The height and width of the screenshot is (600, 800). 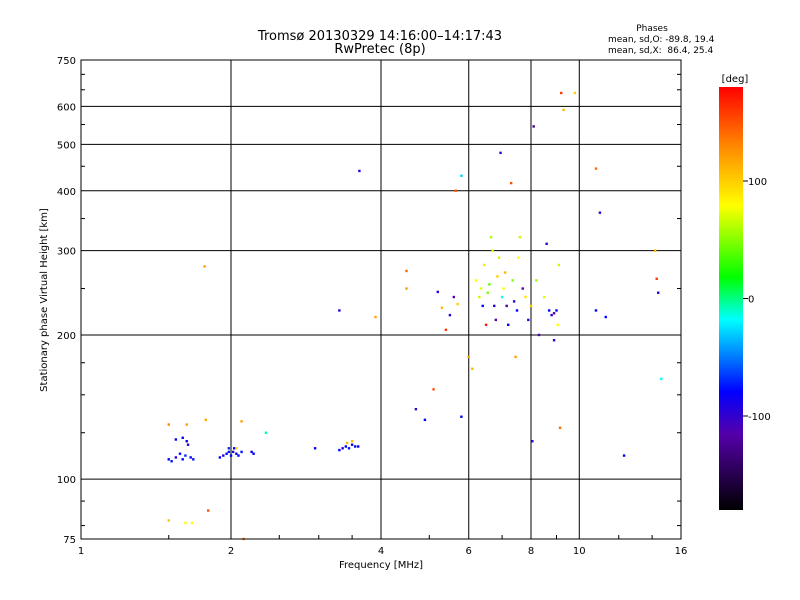 What do you see at coordinates (757, 300) in the screenshot?
I see `colorbar-ticks: 100 0 -100` at bounding box center [757, 300].